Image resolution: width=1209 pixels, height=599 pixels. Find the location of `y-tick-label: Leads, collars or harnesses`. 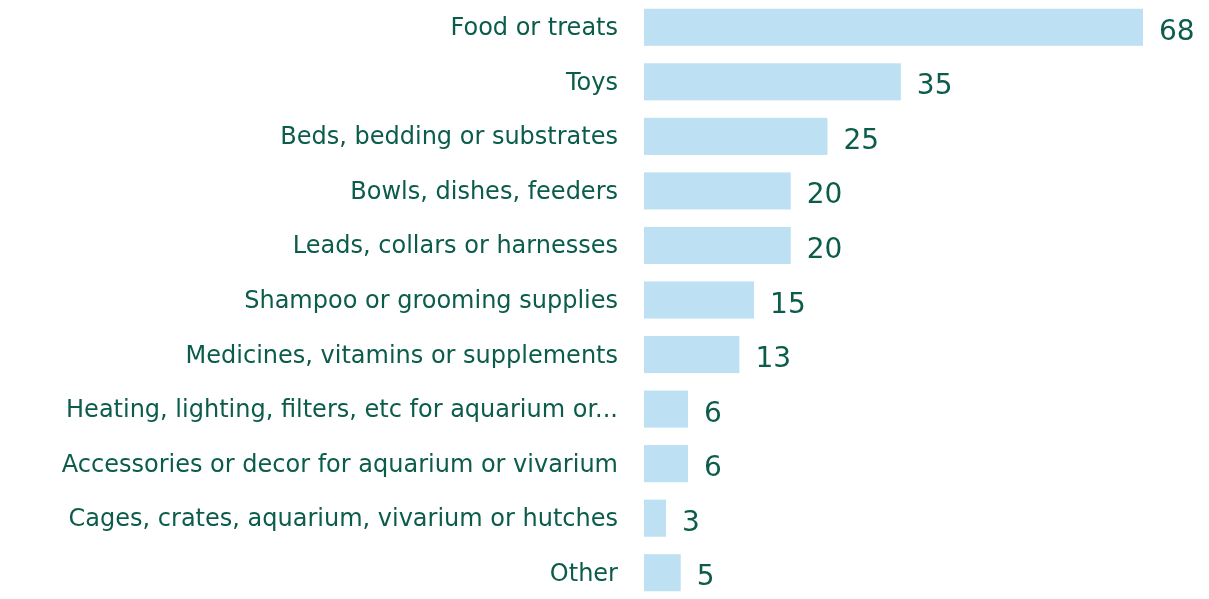

y-tick-label: Leads, collars or harnesses is located at coordinates (455, 245).